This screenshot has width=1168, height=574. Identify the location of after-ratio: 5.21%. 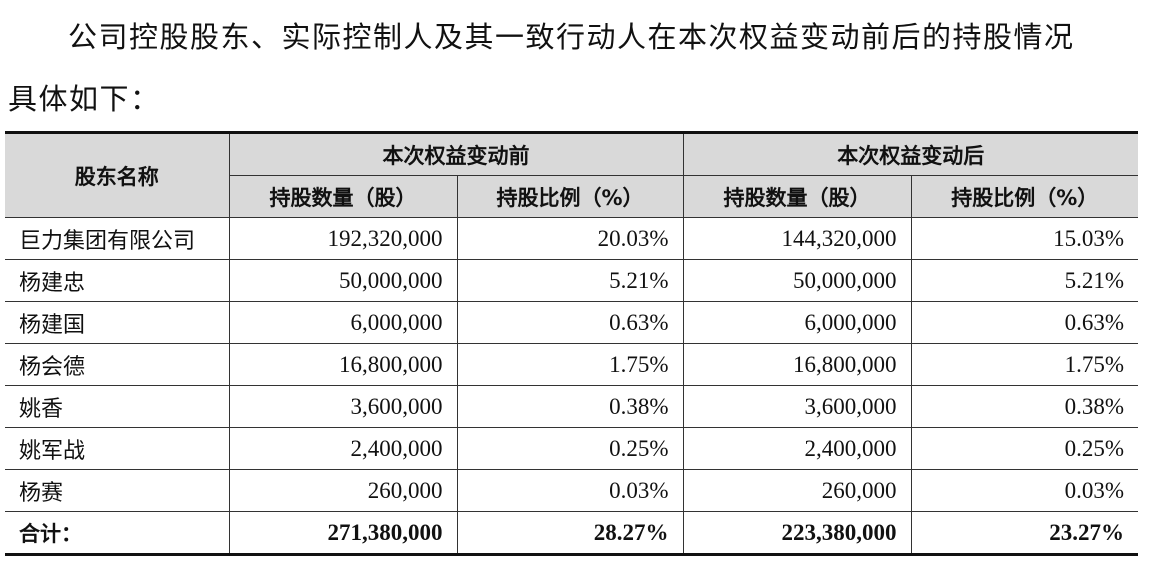
(1024, 280).